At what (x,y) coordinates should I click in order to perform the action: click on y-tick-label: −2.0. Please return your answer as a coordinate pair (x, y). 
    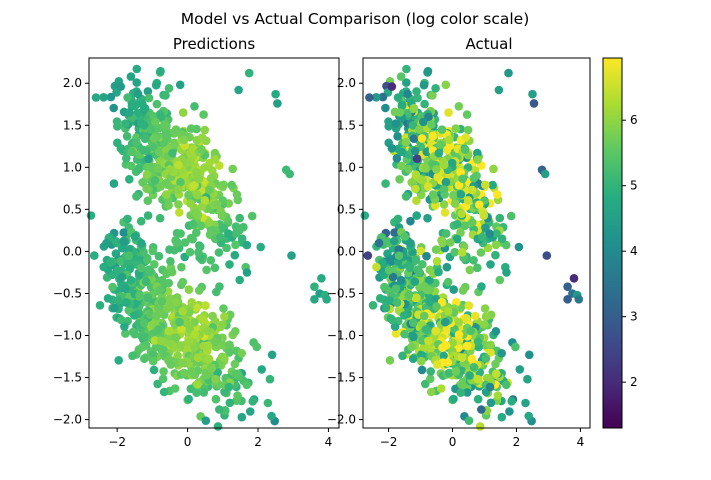
    Looking at the image, I should click on (67, 420).